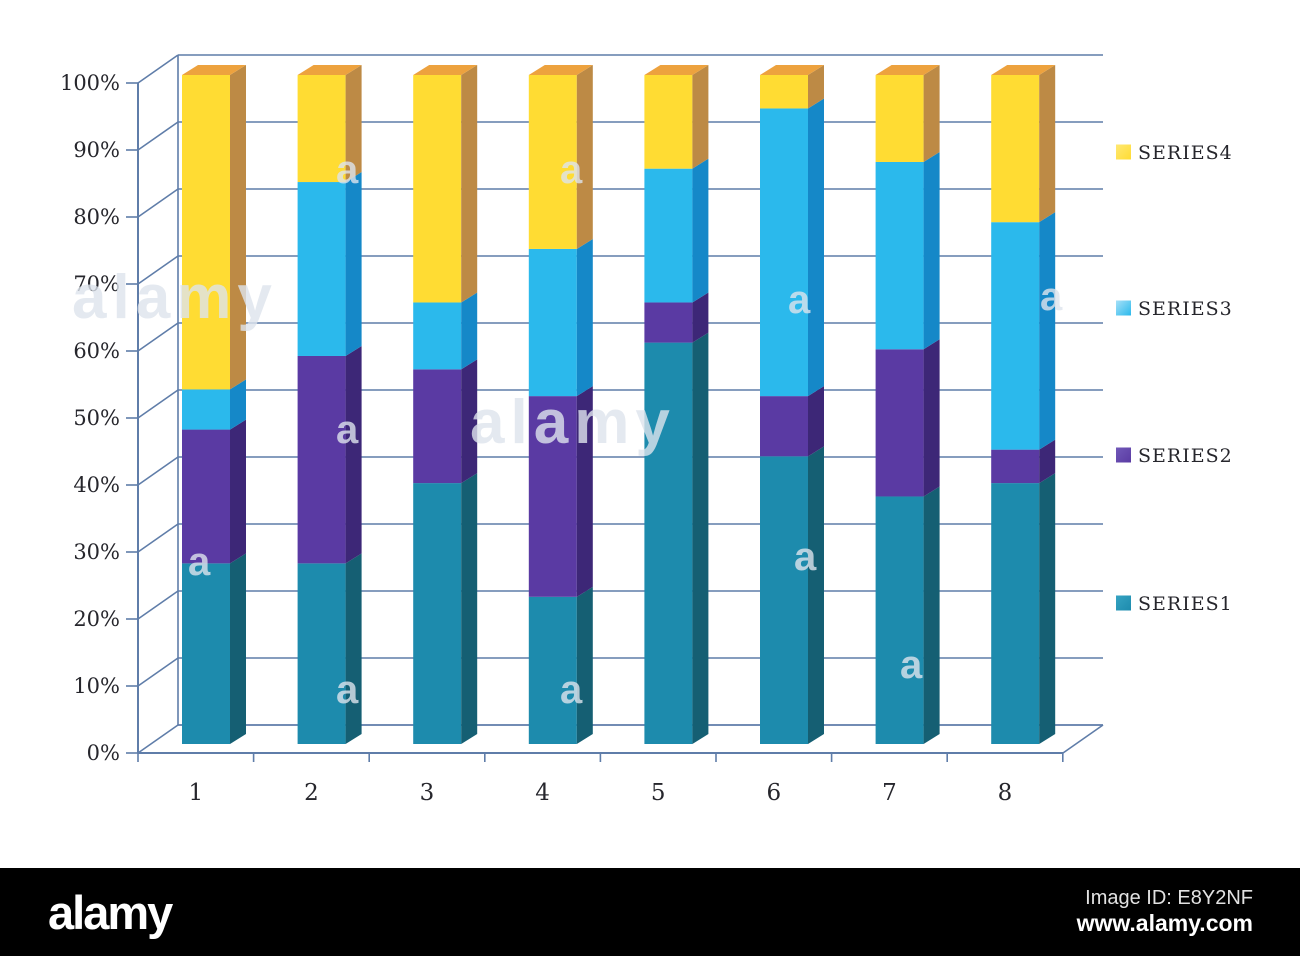 The height and width of the screenshot is (956, 1300). I want to click on bar-segment-side-series2-cat8, so click(1047, 461).